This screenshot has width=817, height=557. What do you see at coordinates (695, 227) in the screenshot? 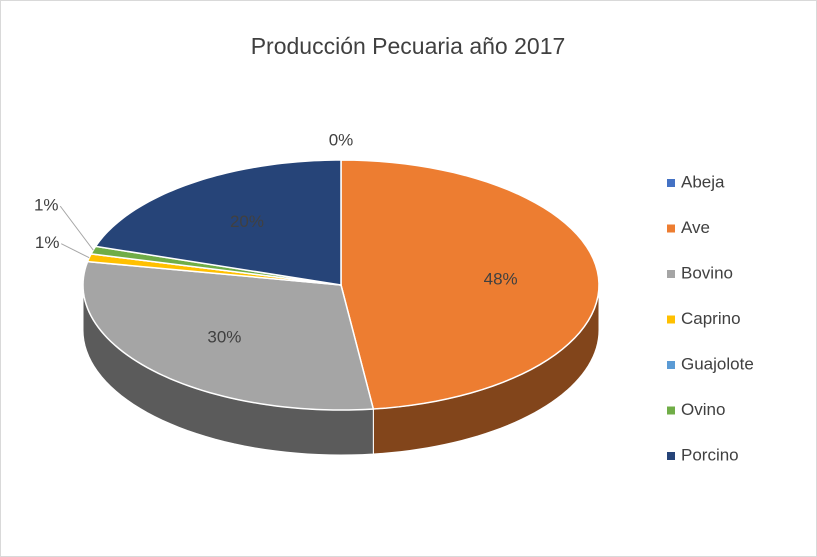
I see `legend-label: Ave` at bounding box center [695, 227].